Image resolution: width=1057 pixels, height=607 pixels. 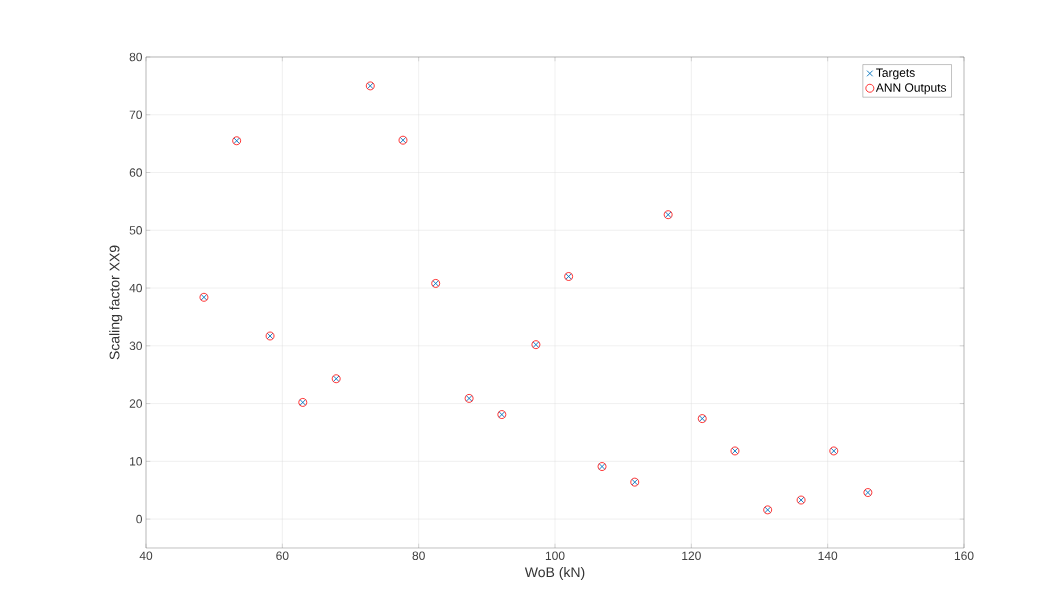 I want to click on x-tick-label: 80, so click(x=418, y=556).